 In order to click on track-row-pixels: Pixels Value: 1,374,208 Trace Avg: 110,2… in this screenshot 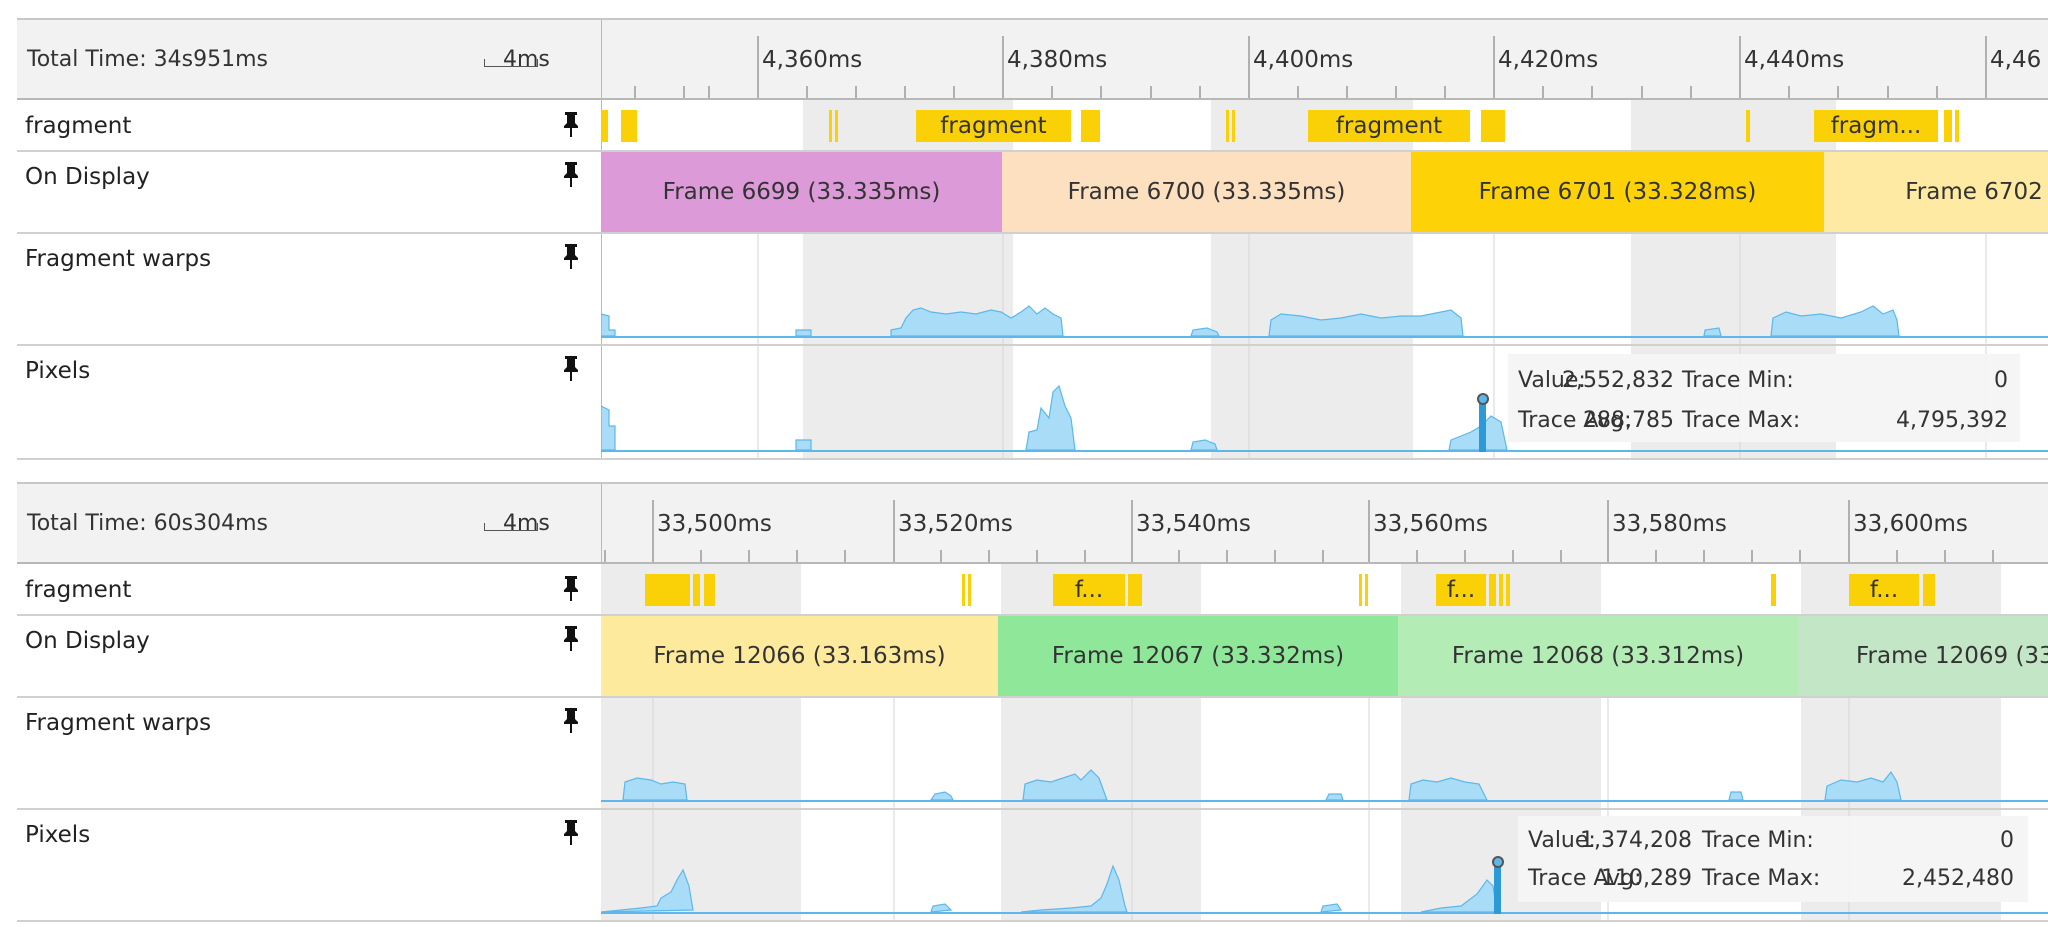, I will do `click(1032, 866)`.